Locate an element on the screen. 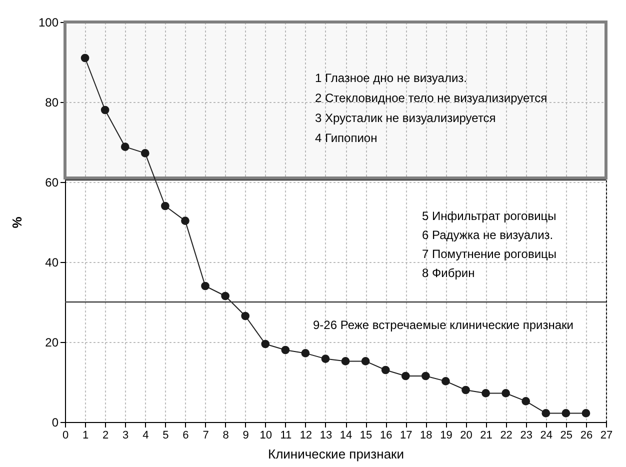  x-tick-label: 3 is located at coordinates (125, 436).